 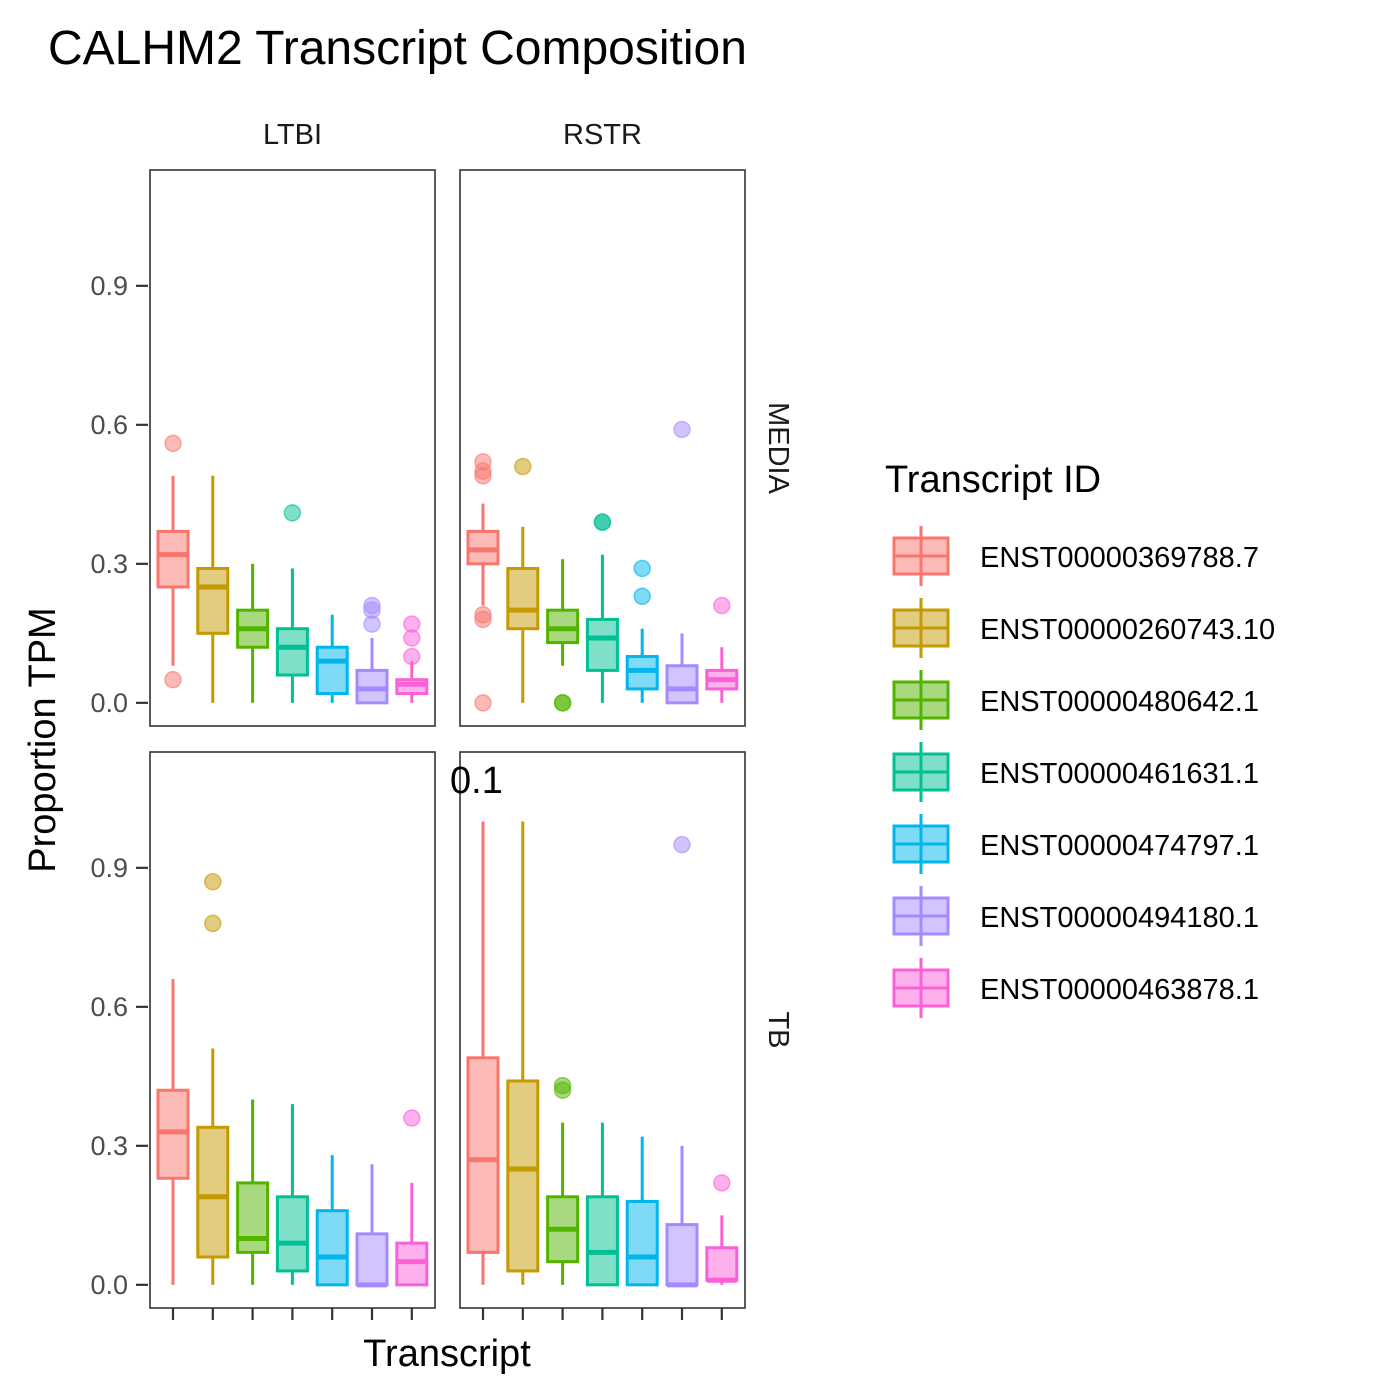 What do you see at coordinates (602, 1030) in the screenshot?
I see `panel-rstr-tb` at bounding box center [602, 1030].